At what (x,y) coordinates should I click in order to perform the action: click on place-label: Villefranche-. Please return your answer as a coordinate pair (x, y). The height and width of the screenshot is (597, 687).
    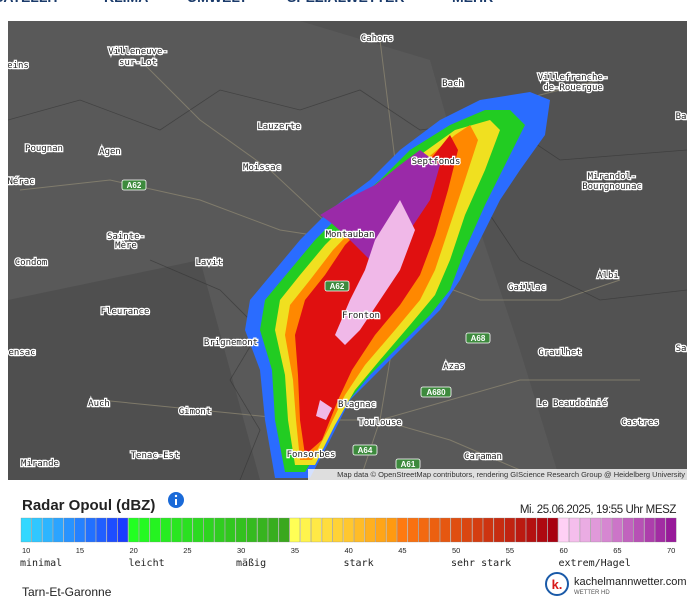
    Looking at the image, I should click on (573, 78).